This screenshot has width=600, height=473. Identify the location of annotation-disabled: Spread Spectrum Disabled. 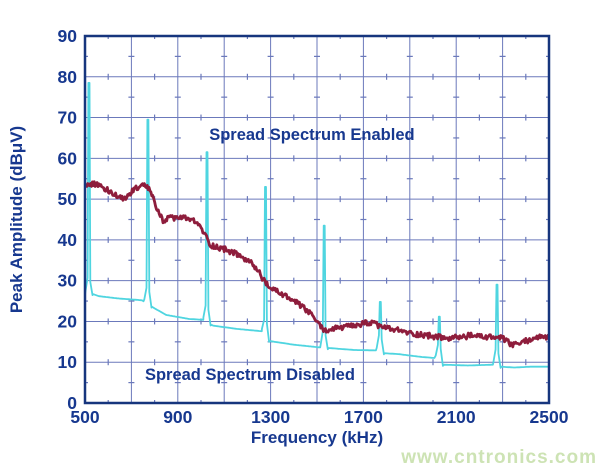
(250, 375).